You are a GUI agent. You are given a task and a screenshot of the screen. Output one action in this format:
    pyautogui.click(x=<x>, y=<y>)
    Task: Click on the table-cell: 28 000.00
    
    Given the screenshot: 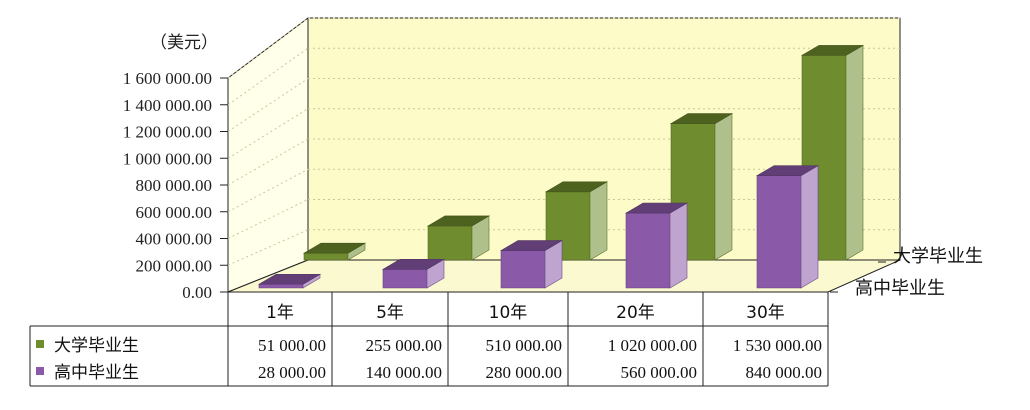 What is the action you would take?
    pyautogui.click(x=292, y=372)
    